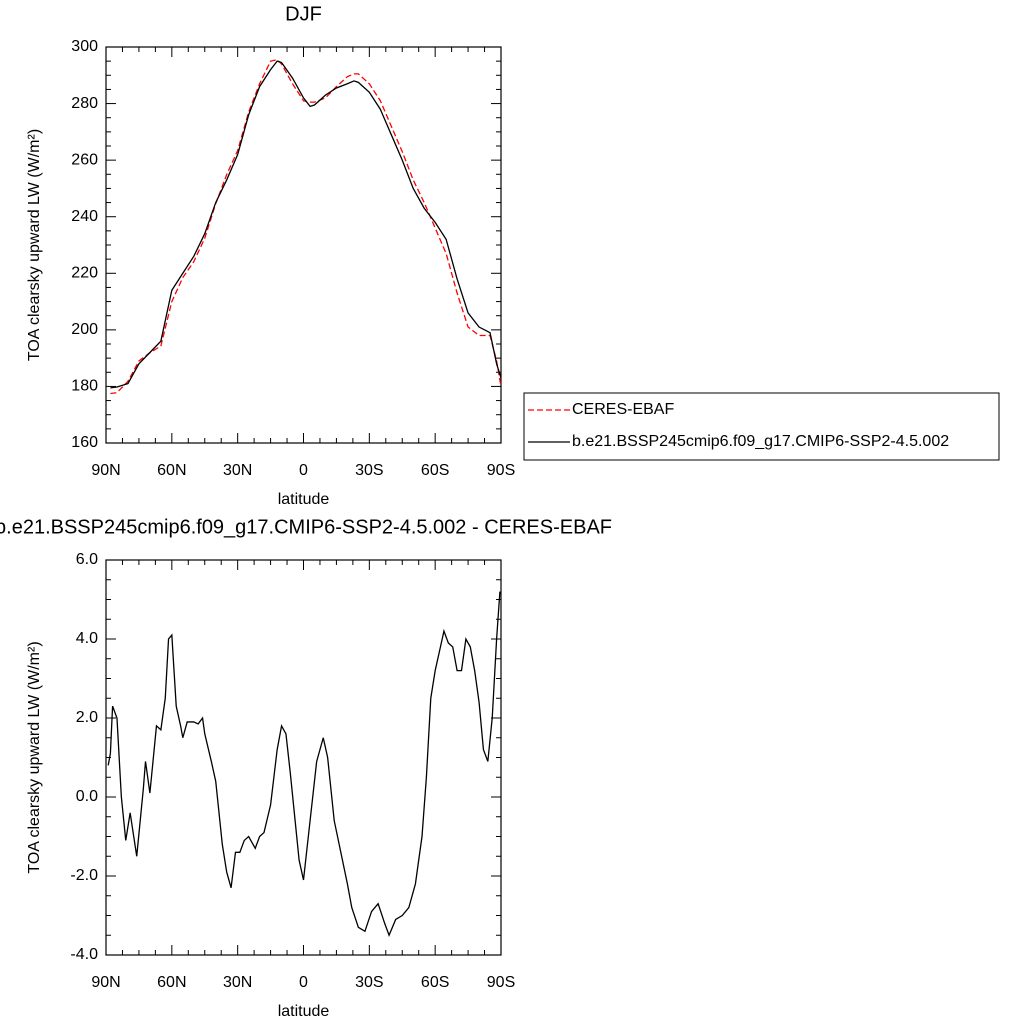  What do you see at coordinates (87, 638) in the screenshot?
I see `y-tick-label: 4.0` at bounding box center [87, 638].